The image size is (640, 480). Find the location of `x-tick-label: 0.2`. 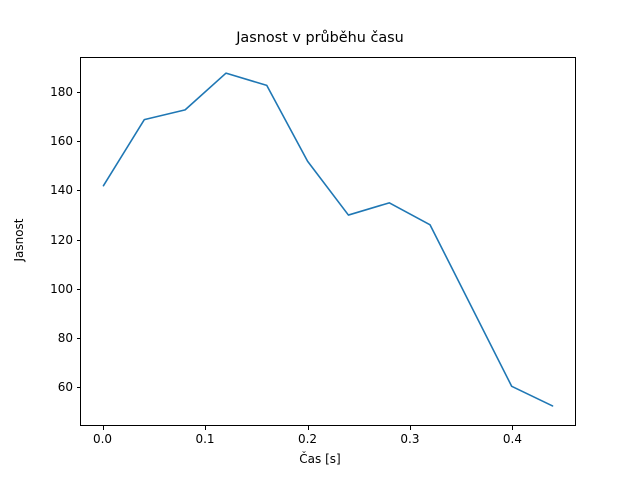

x-tick-label: 0.2 is located at coordinates (307, 439).